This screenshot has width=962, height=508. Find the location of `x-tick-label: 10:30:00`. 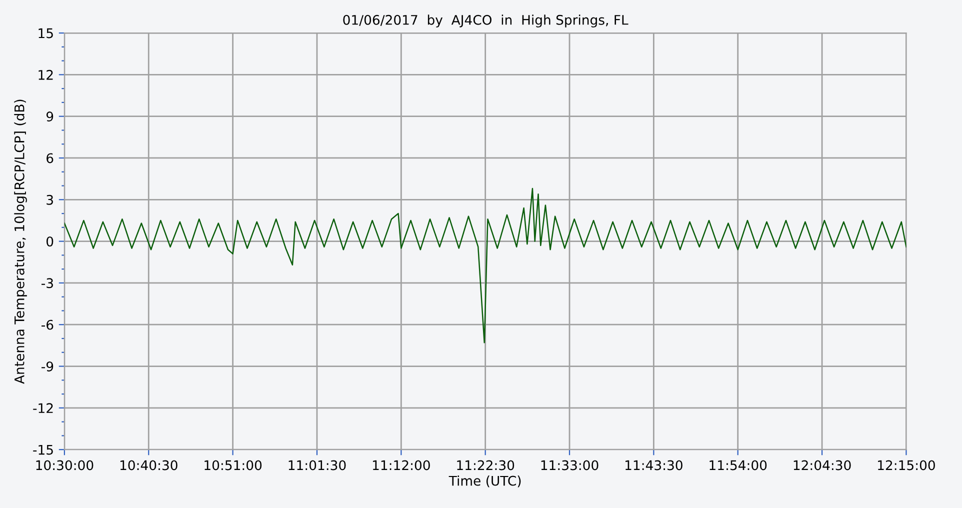

x-tick-label: 10:30:00 is located at coordinates (65, 465).